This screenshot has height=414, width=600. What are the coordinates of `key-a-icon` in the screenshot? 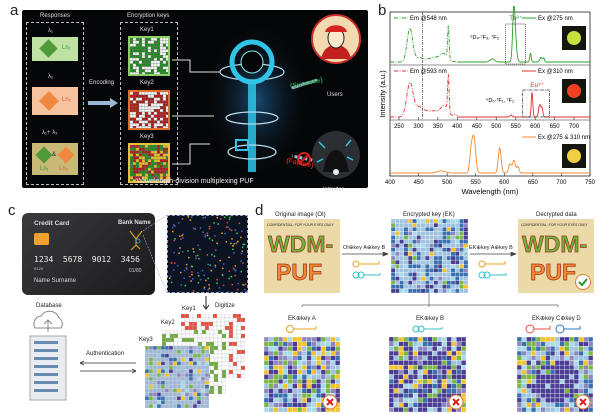 It's located at (492, 264).